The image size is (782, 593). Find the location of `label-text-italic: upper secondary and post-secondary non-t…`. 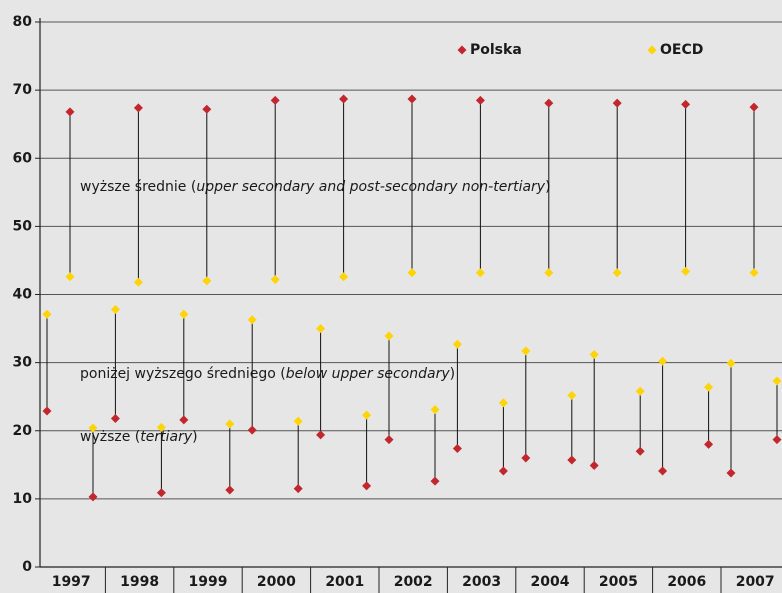

label-text-italic: upper secondary and post-secondary non-t… is located at coordinates (370, 187).